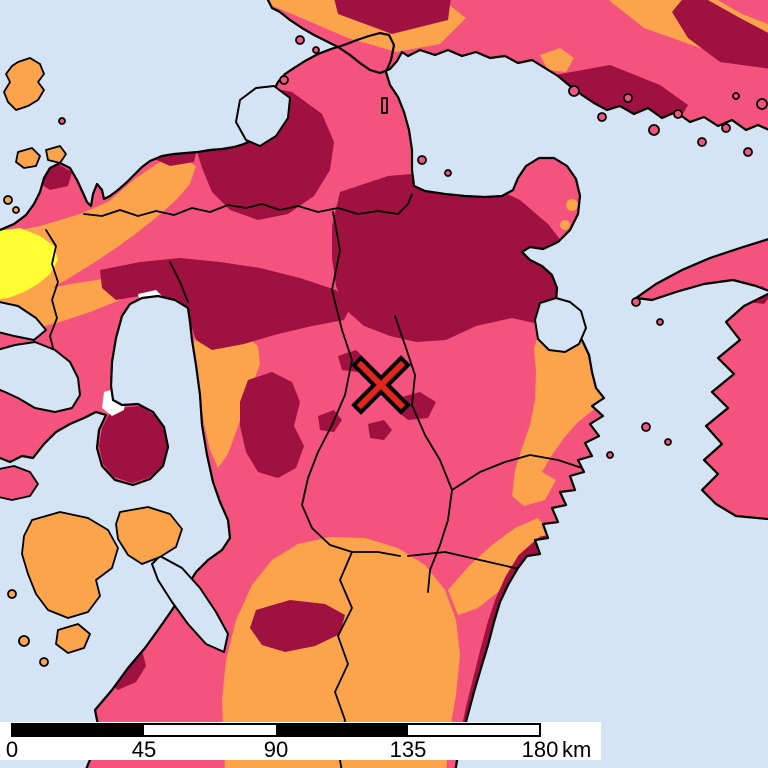  I want to click on scale-bar: 0 45 90 135 180 km, so click(300, 742).